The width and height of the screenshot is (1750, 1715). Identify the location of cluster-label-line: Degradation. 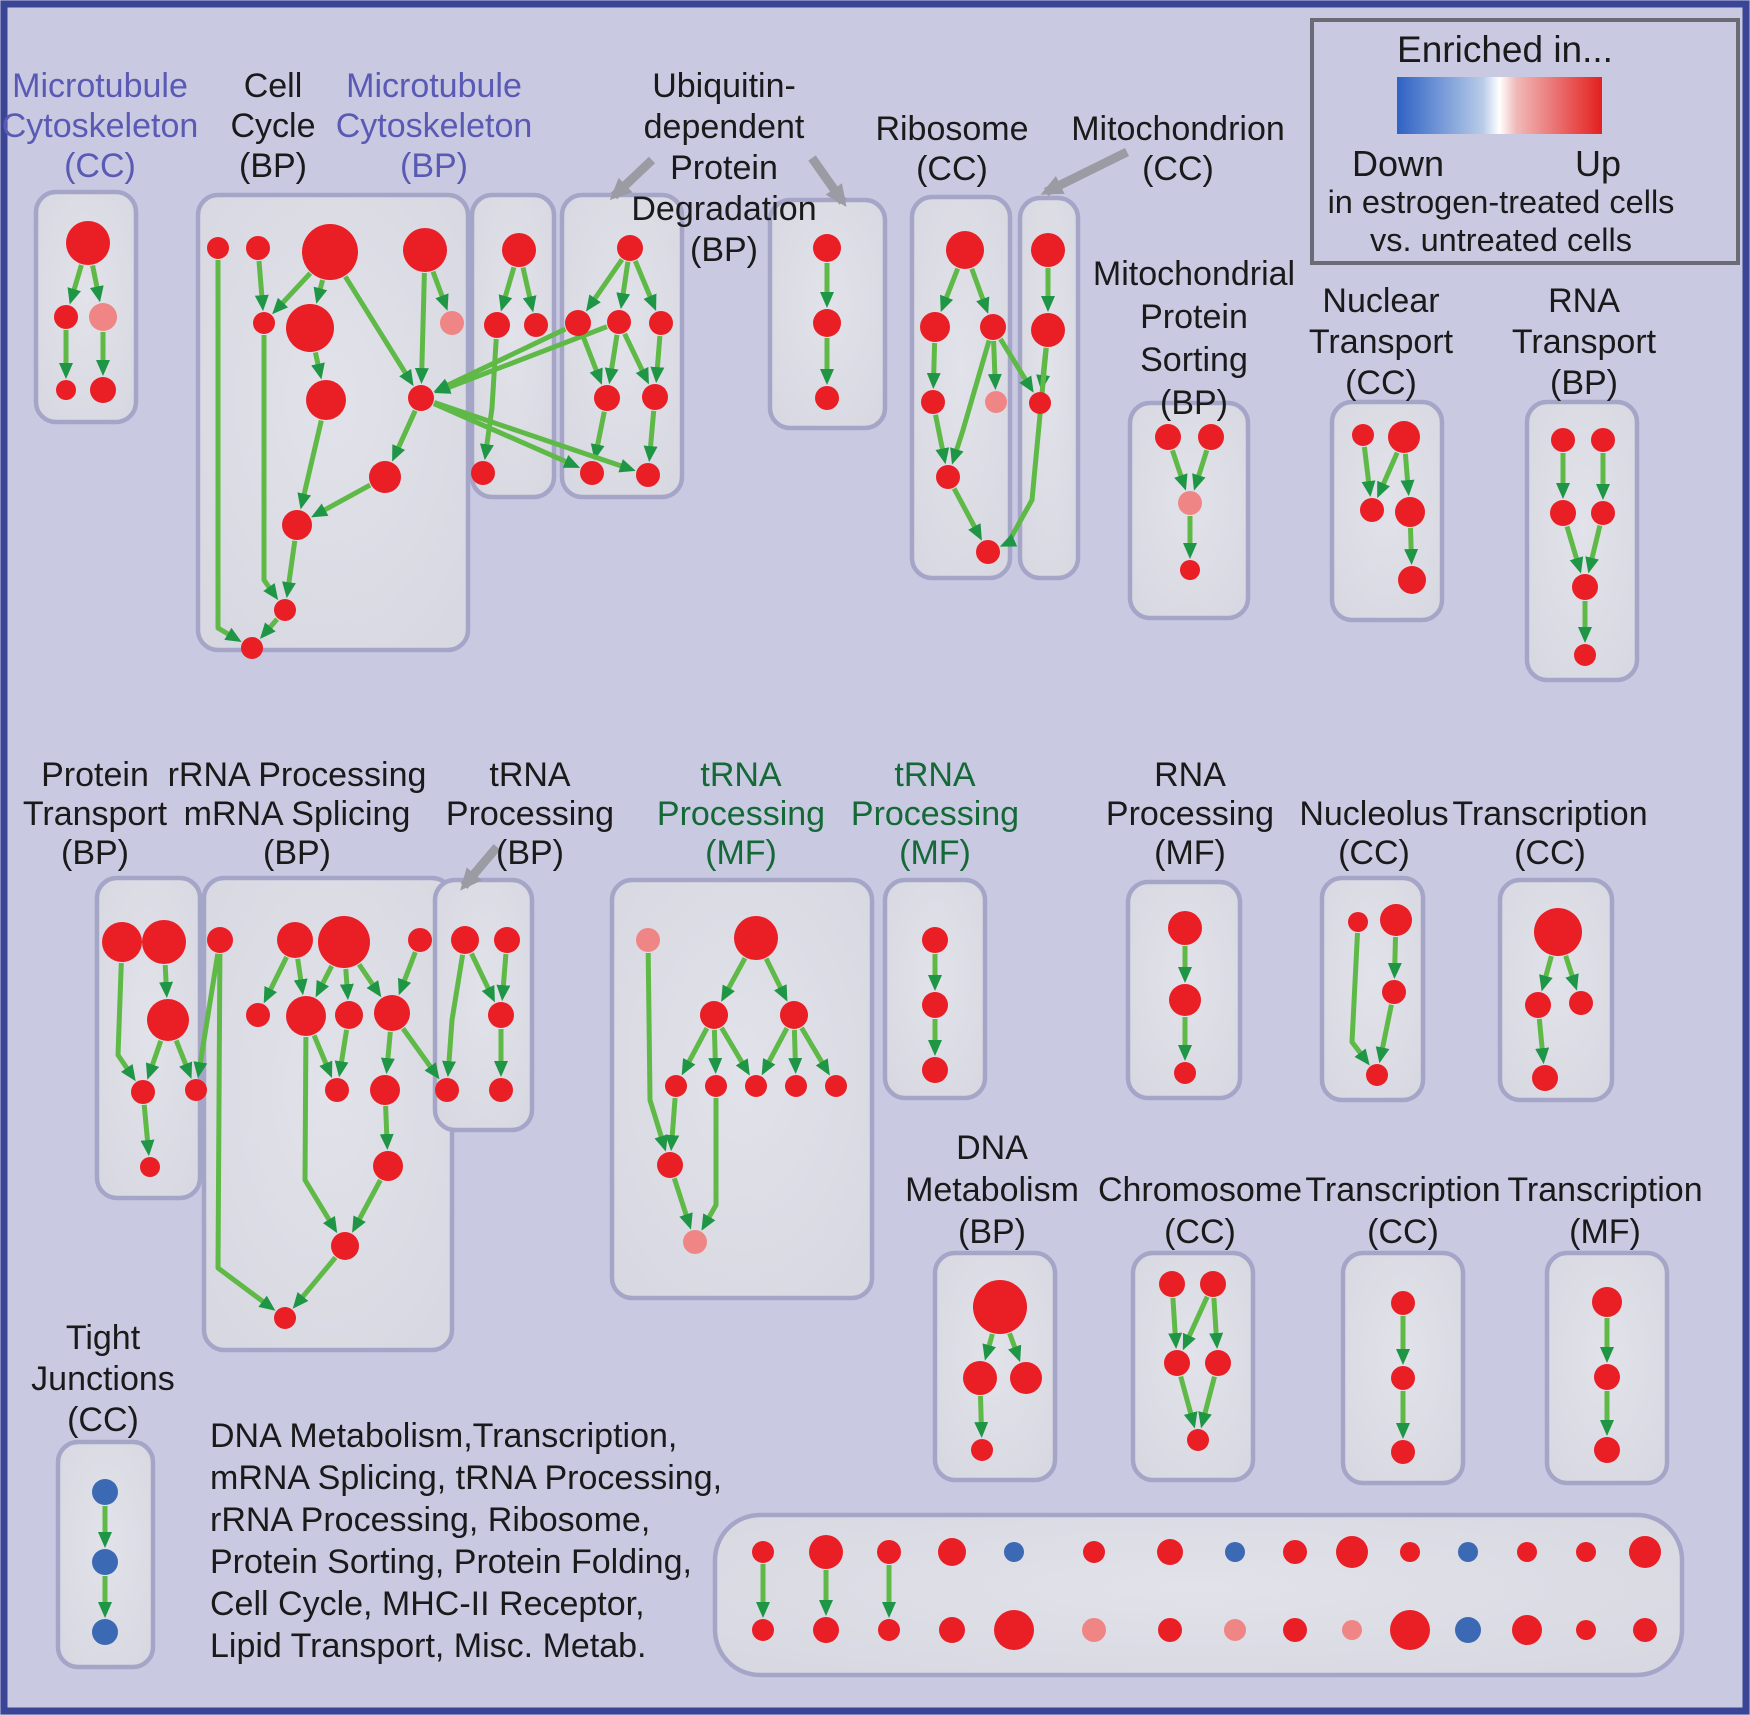
(723, 209).